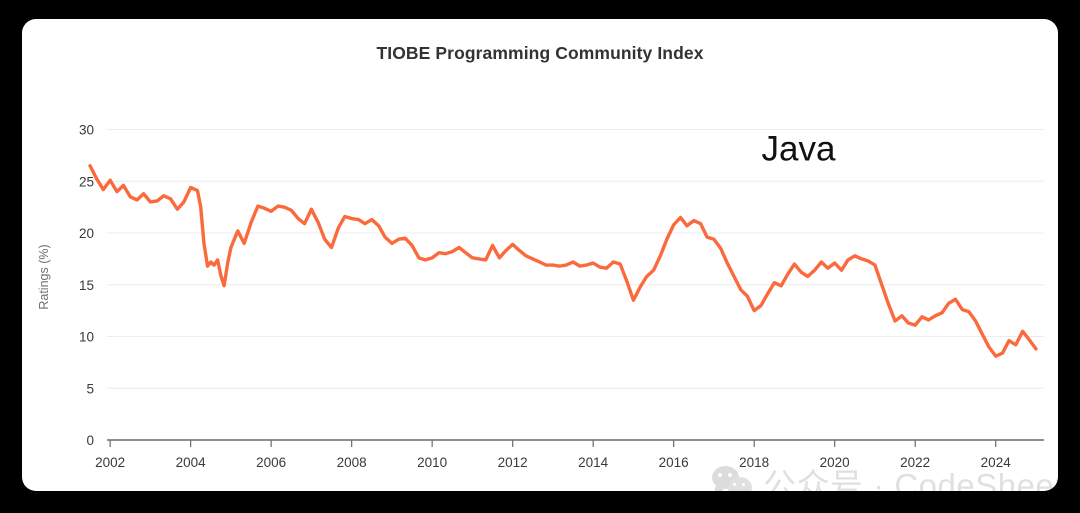 Image resolution: width=1080 pixels, height=513 pixels. Describe the element at coordinates (86, 130) in the screenshot. I see `y-tick-label: 30` at that location.